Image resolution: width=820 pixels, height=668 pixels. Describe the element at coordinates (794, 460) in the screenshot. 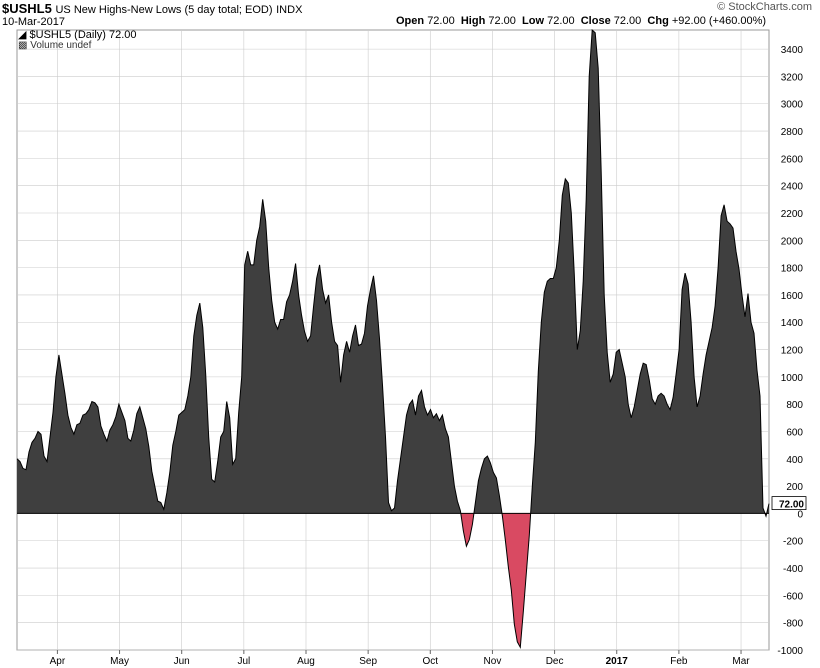

I see `y-tick-label: 400` at that location.